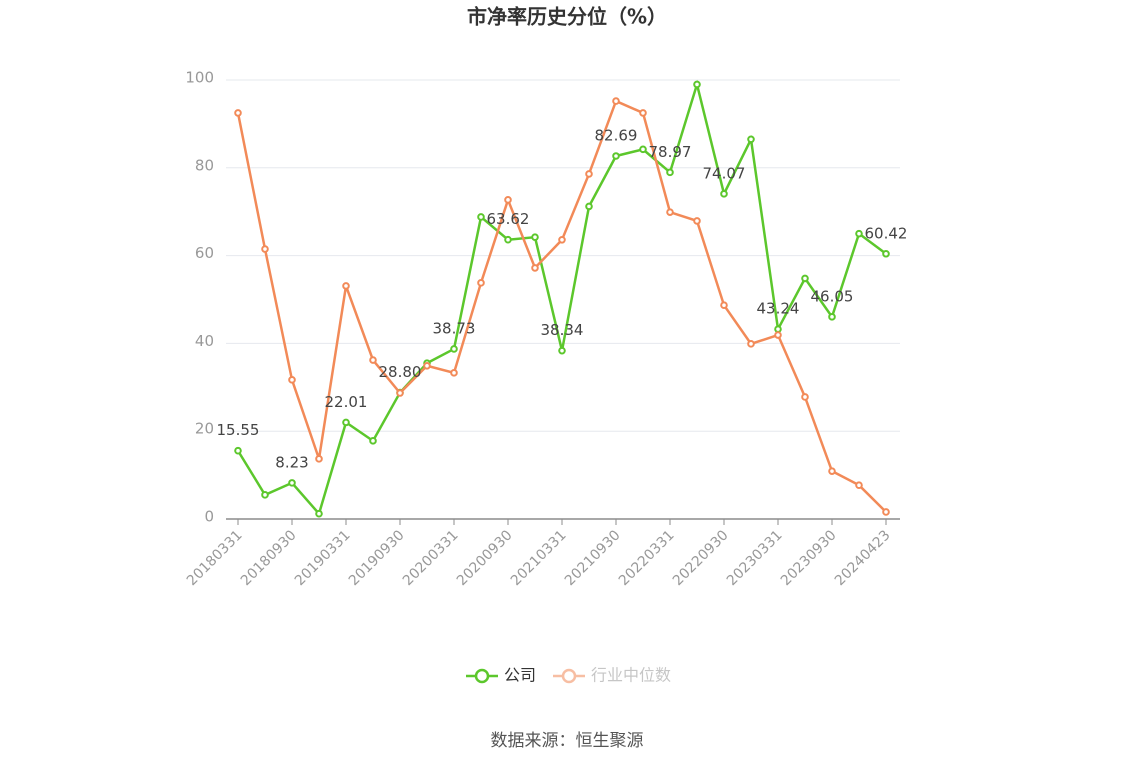  What do you see at coordinates (724, 173) in the screenshot?
I see `data-label: 74.07` at bounding box center [724, 173].